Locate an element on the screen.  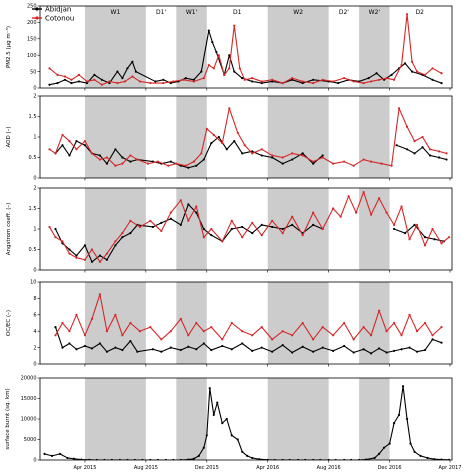
ytick-label-aod-4: 2 is located at coordinates (34, 97).